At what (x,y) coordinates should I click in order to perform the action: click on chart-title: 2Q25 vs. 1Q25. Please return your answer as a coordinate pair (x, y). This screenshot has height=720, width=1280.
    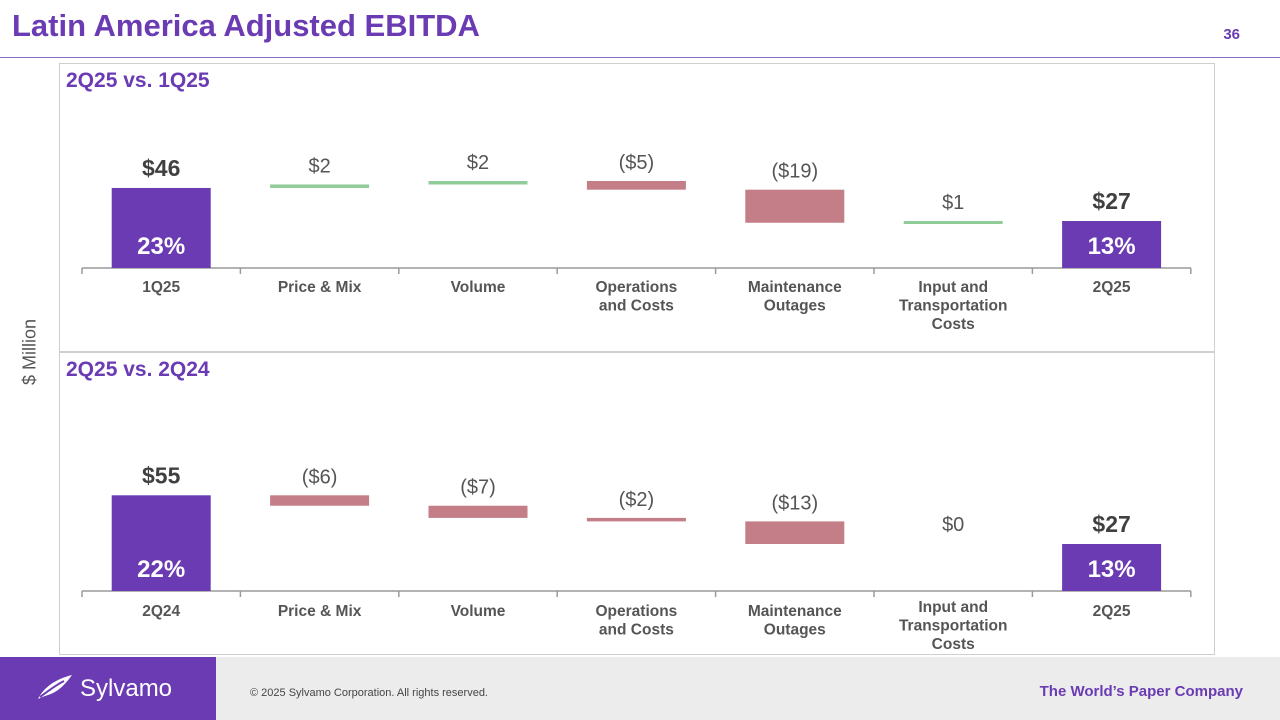
    Looking at the image, I should click on (138, 80).